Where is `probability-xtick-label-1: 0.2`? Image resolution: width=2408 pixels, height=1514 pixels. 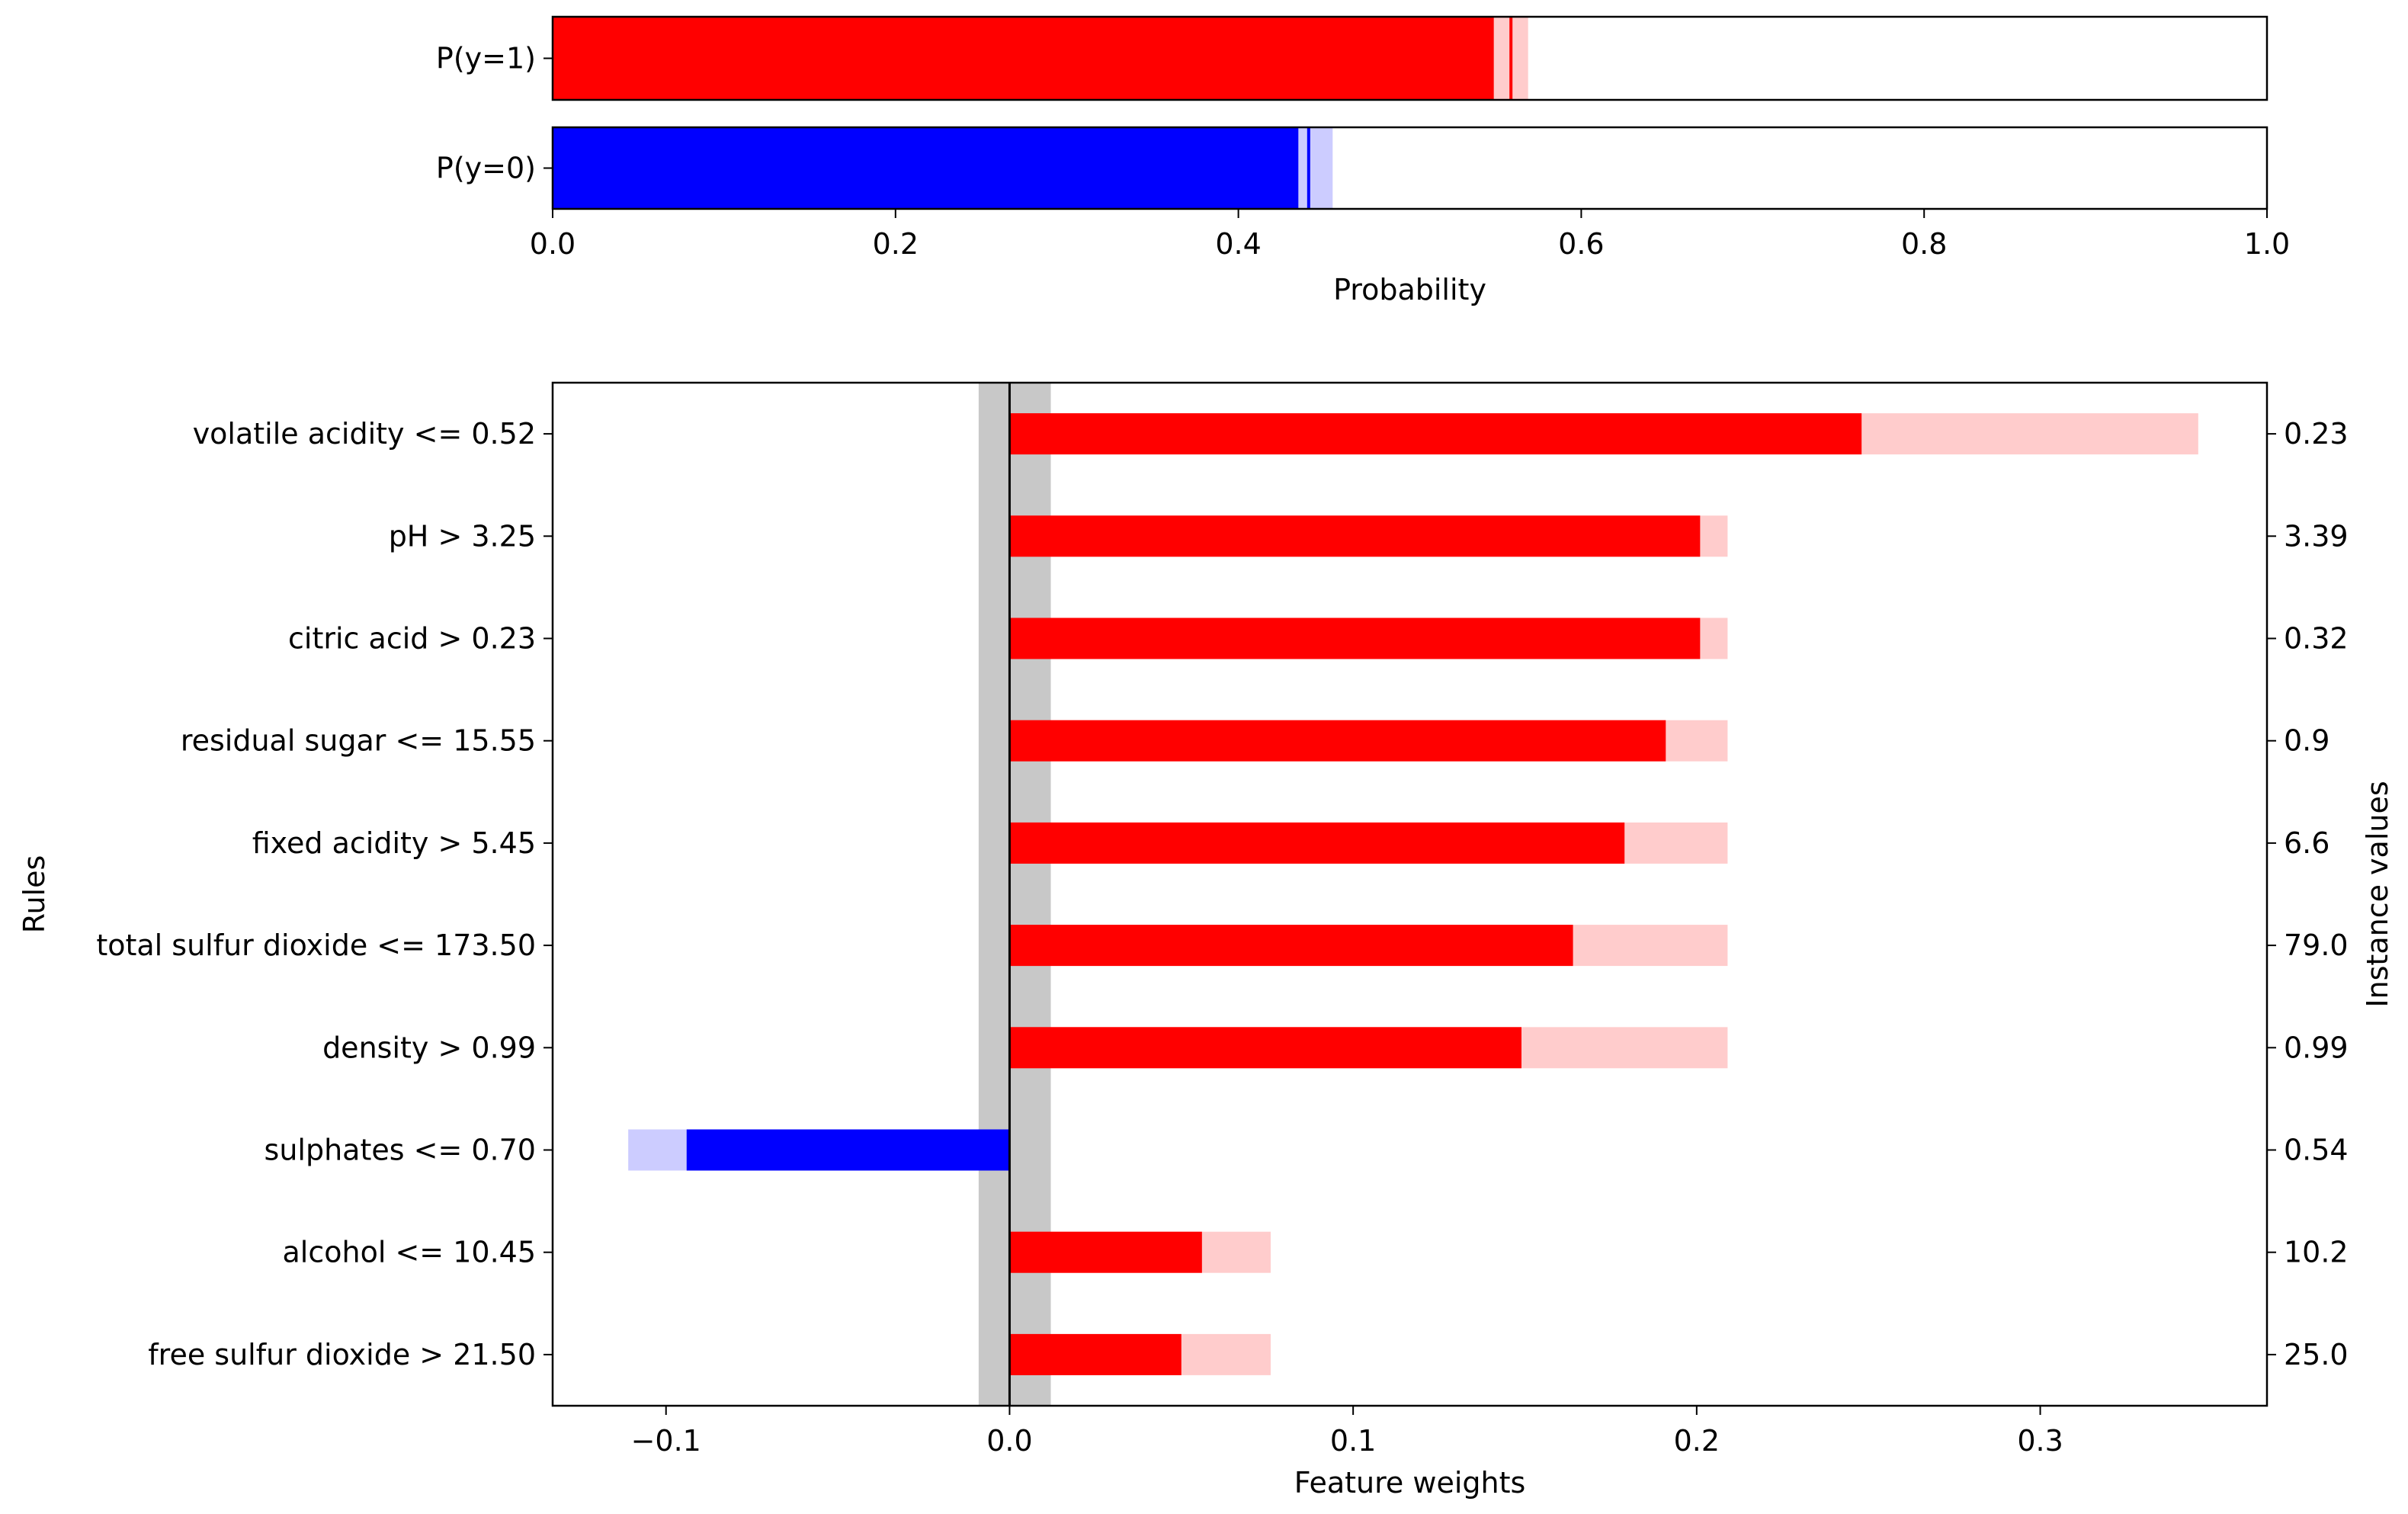 probability-xtick-label-1: 0.2 is located at coordinates (896, 244).